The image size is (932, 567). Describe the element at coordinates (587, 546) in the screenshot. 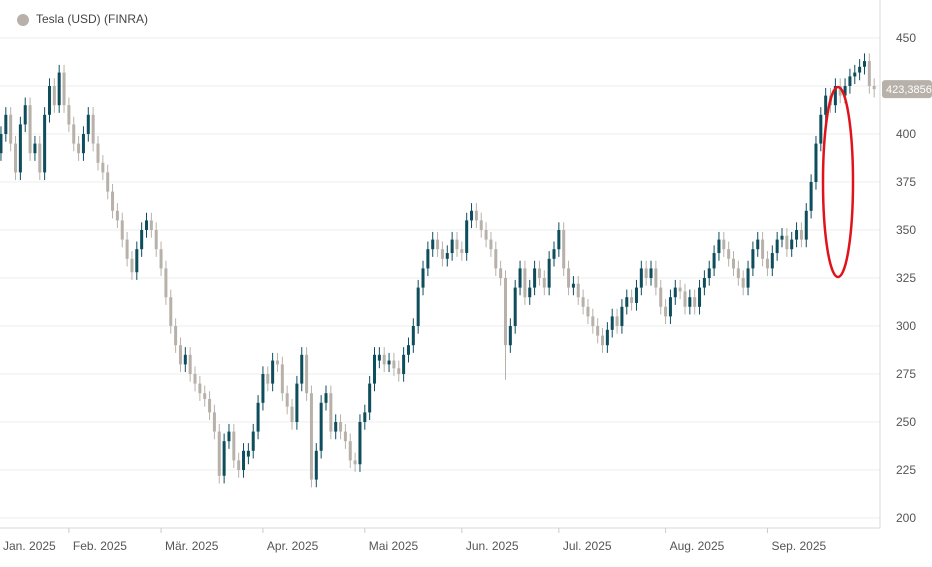

I see `x-tick-label: Jul. 2025` at that location.